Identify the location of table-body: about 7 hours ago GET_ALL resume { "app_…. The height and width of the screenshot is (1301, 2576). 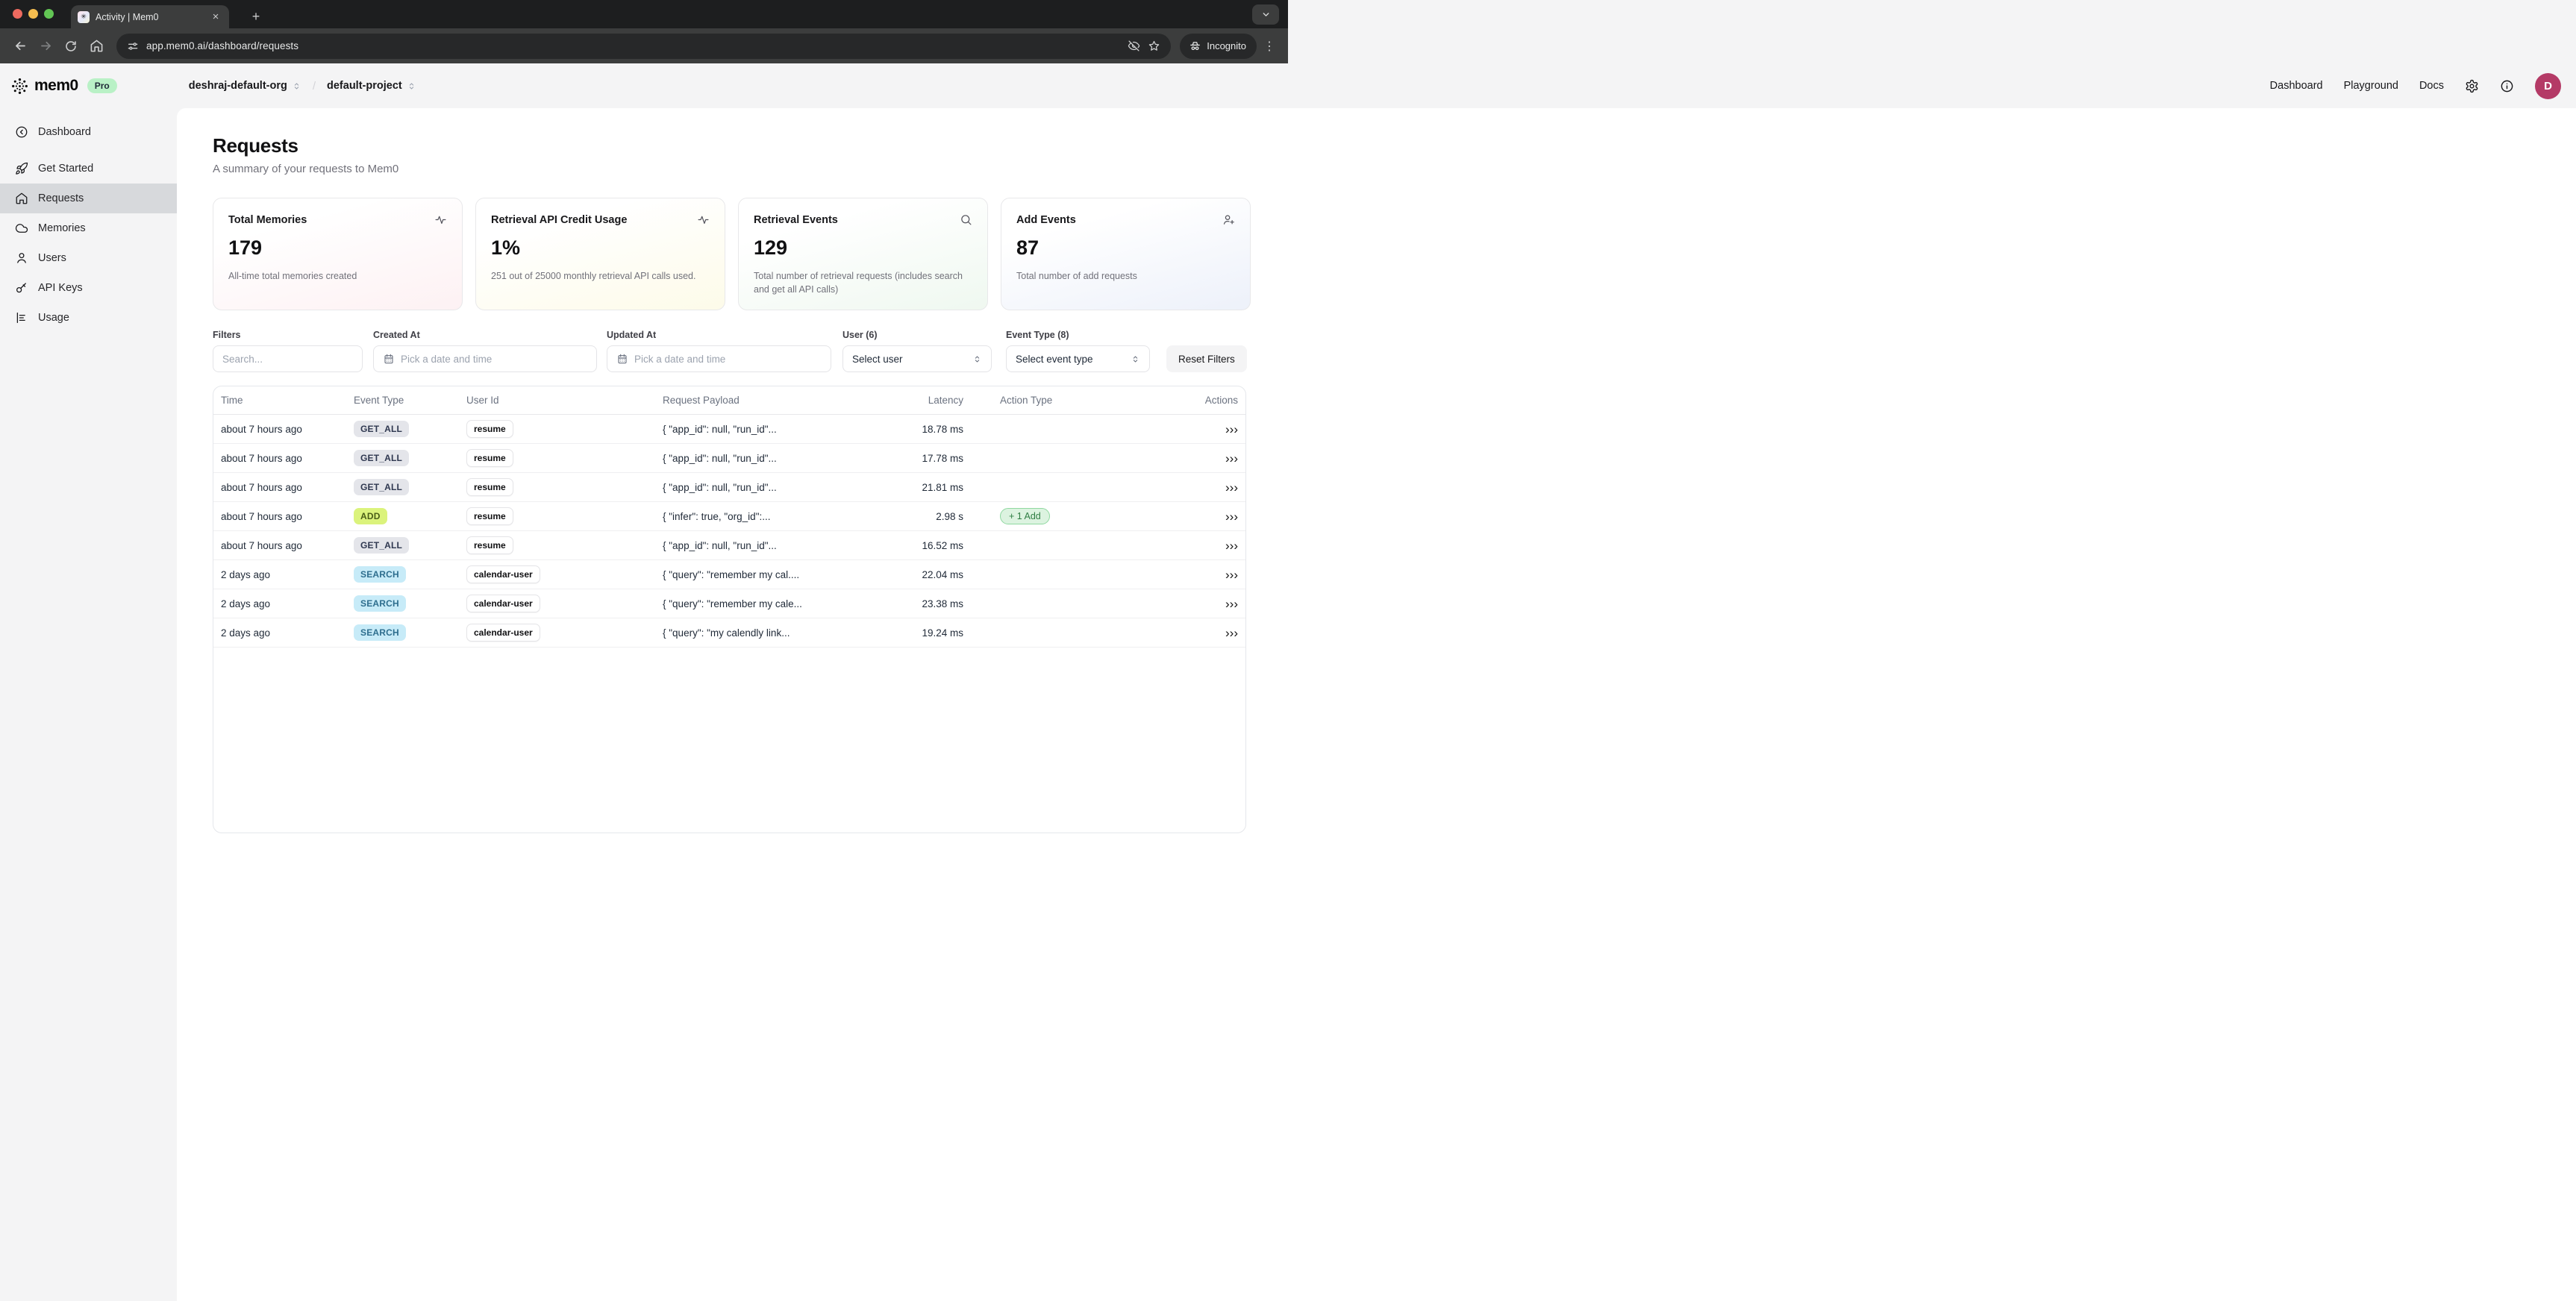
(729, 531).